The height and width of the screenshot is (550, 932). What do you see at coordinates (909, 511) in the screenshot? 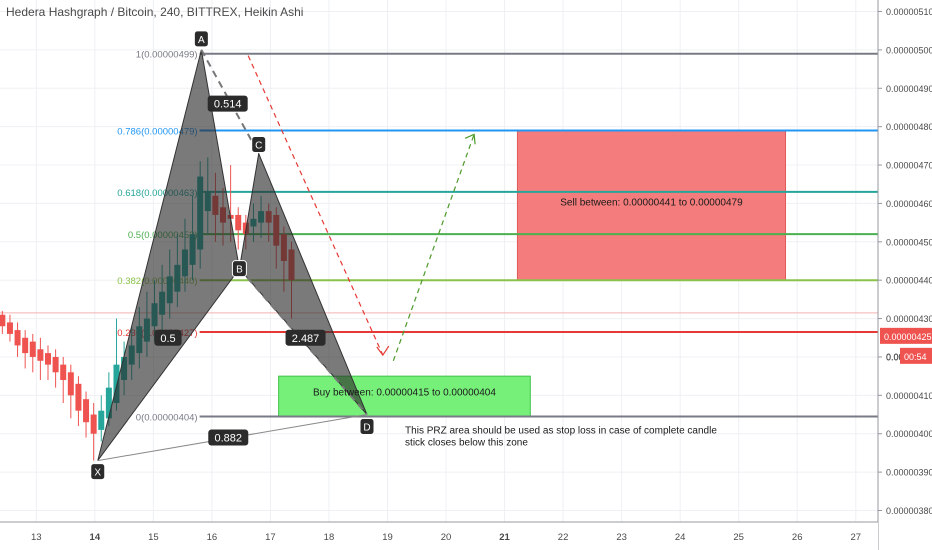
I see `y-tick-label: 0.00000380` at bounding box center [909, 511].